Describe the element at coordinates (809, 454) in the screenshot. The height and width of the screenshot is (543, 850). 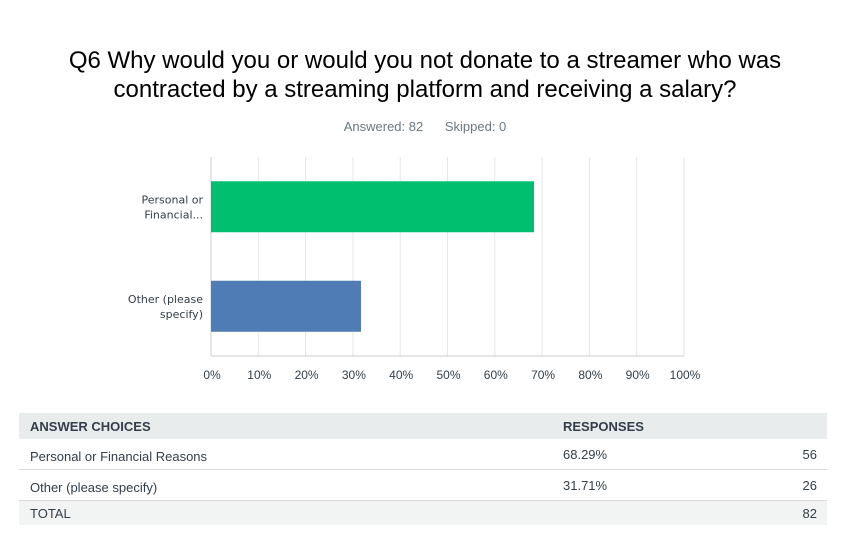
I see `row-count: 56` at that location.